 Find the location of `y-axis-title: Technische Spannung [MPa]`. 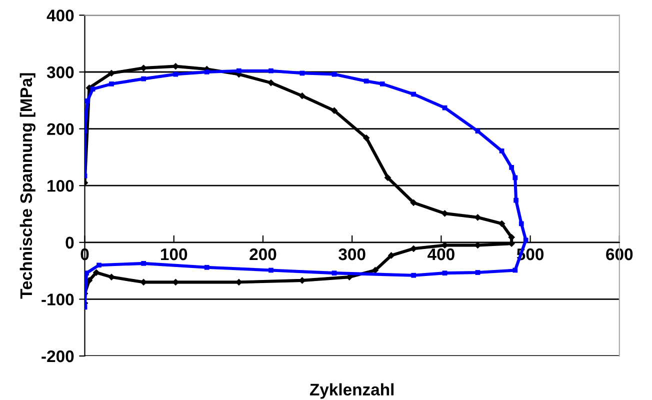

y-axis-title: Technische Spannung [MPa] is located at coordinates (28, 186).